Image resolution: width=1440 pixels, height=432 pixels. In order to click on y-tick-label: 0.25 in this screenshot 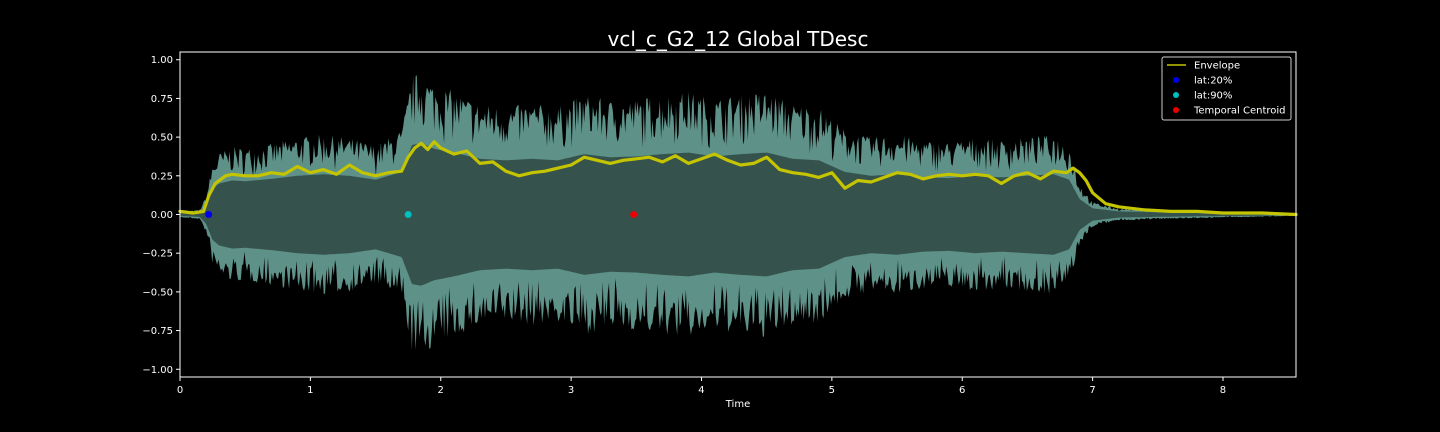, I will do `click(162, 176)`.